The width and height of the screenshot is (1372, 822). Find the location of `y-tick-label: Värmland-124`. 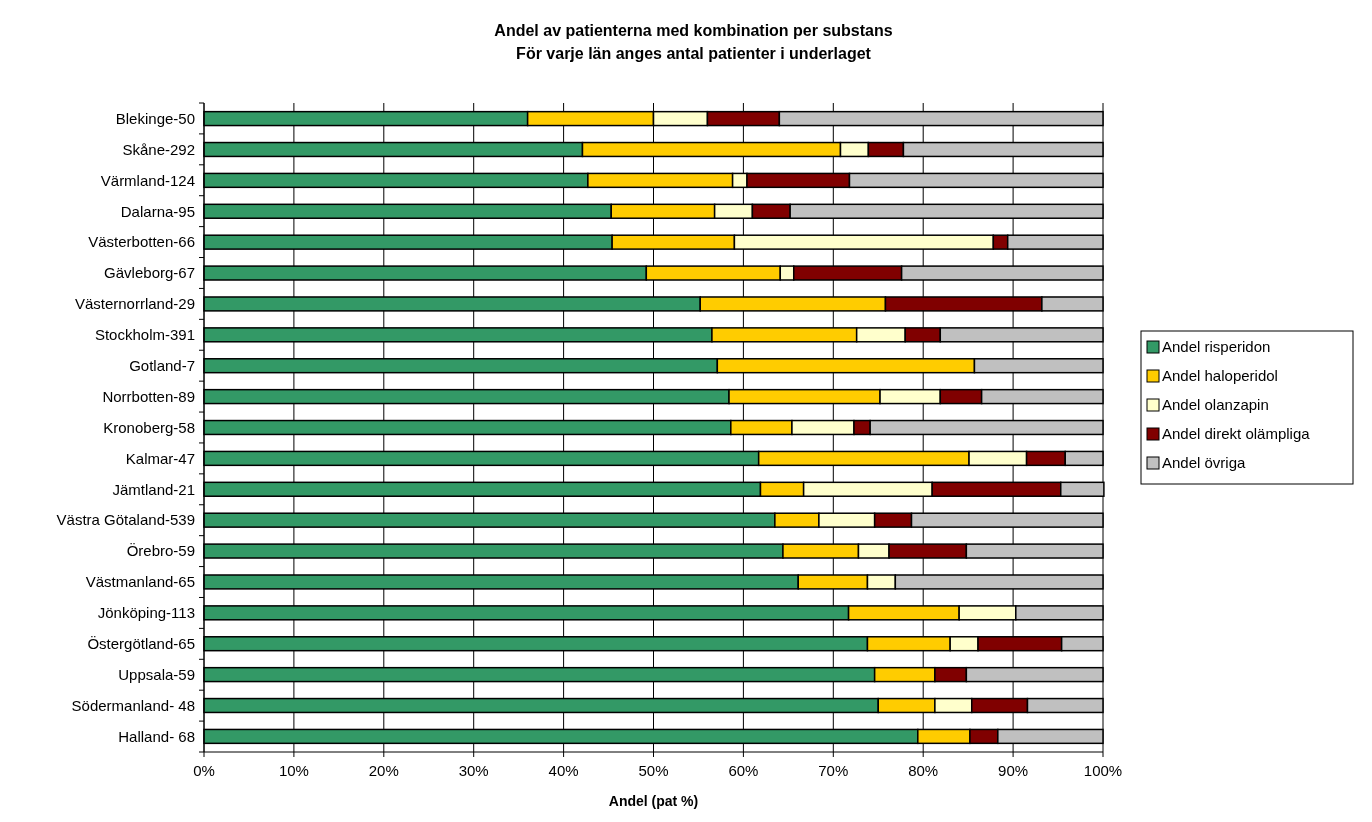

y-tick-label: Värmland-124 is located at coordinates (147, 180).